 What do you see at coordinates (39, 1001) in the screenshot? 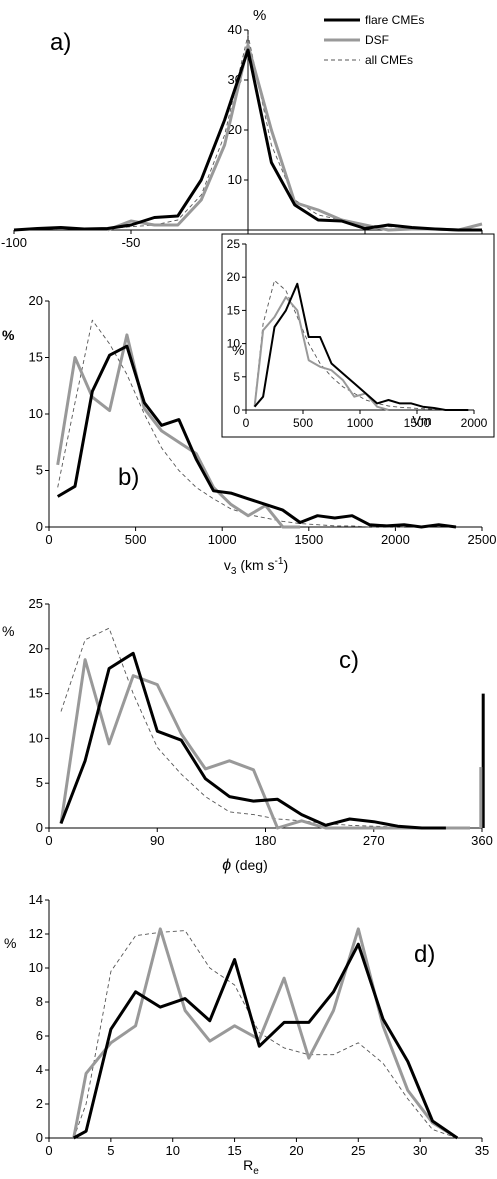
I see `y-tick-label: 8` at bounding box center [39, 1001].